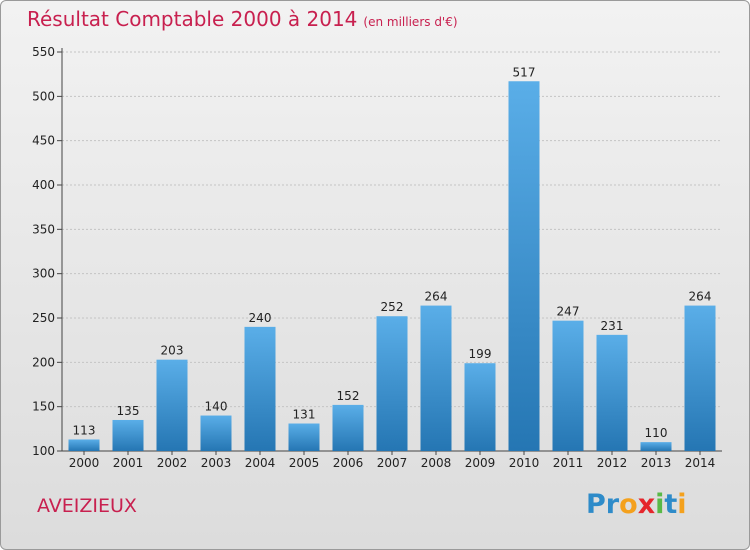 This screenshot has width=750, height=550. Describe the element at coordinates (43, 185) in the screenshot. I see `y-tick-label: 400` at that location.